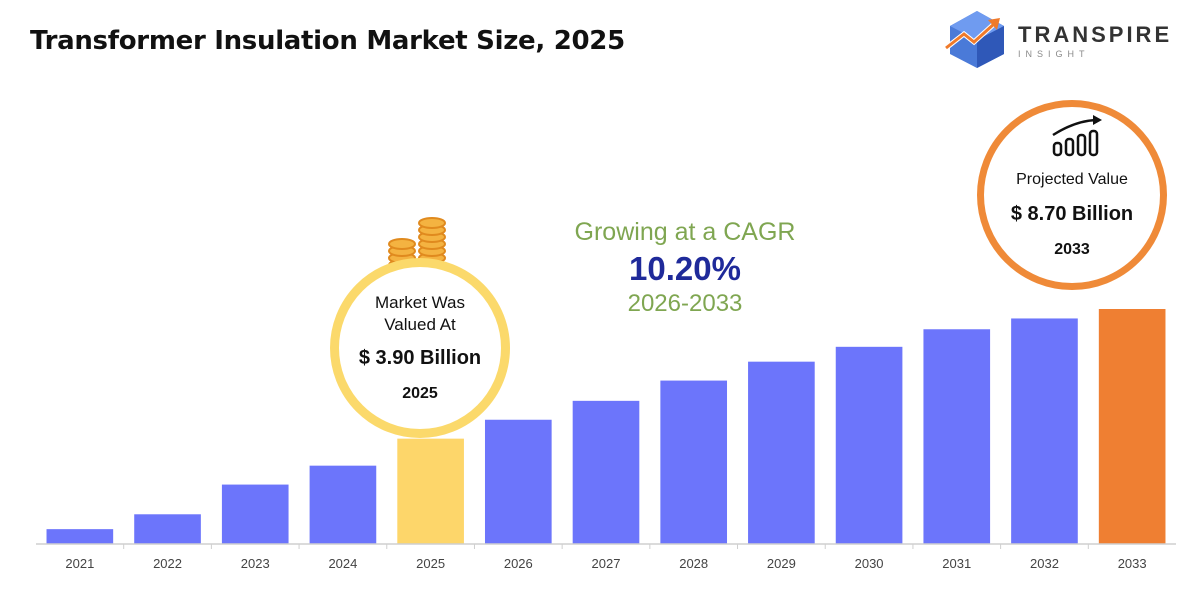 Image resolution: width=1200 pixels, height=600 pixels. I want to click on x-tick-label: 2029, so click(781, 563).